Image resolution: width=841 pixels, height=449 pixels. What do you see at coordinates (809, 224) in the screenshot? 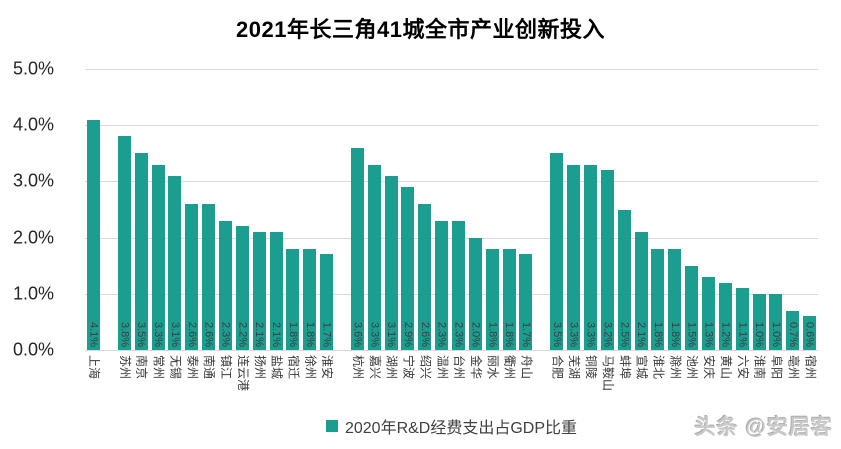
I see `bar-slot: 0.6% 宿州` at bounding box center [809, 224].